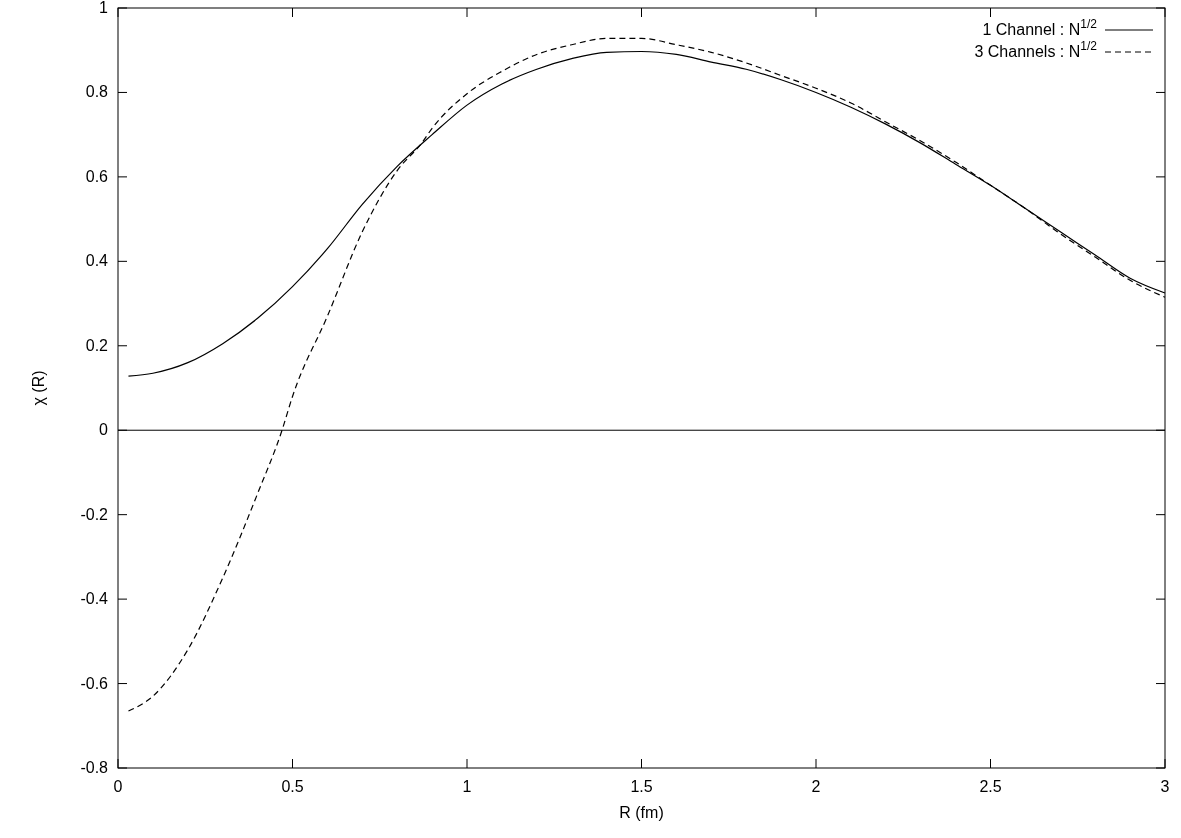  What do you see at coordinates (1036, 49) in the screenshot?
I see `legend-label: 3 Channels : N$^{1/2}$` at bounding box center [1036, 49].